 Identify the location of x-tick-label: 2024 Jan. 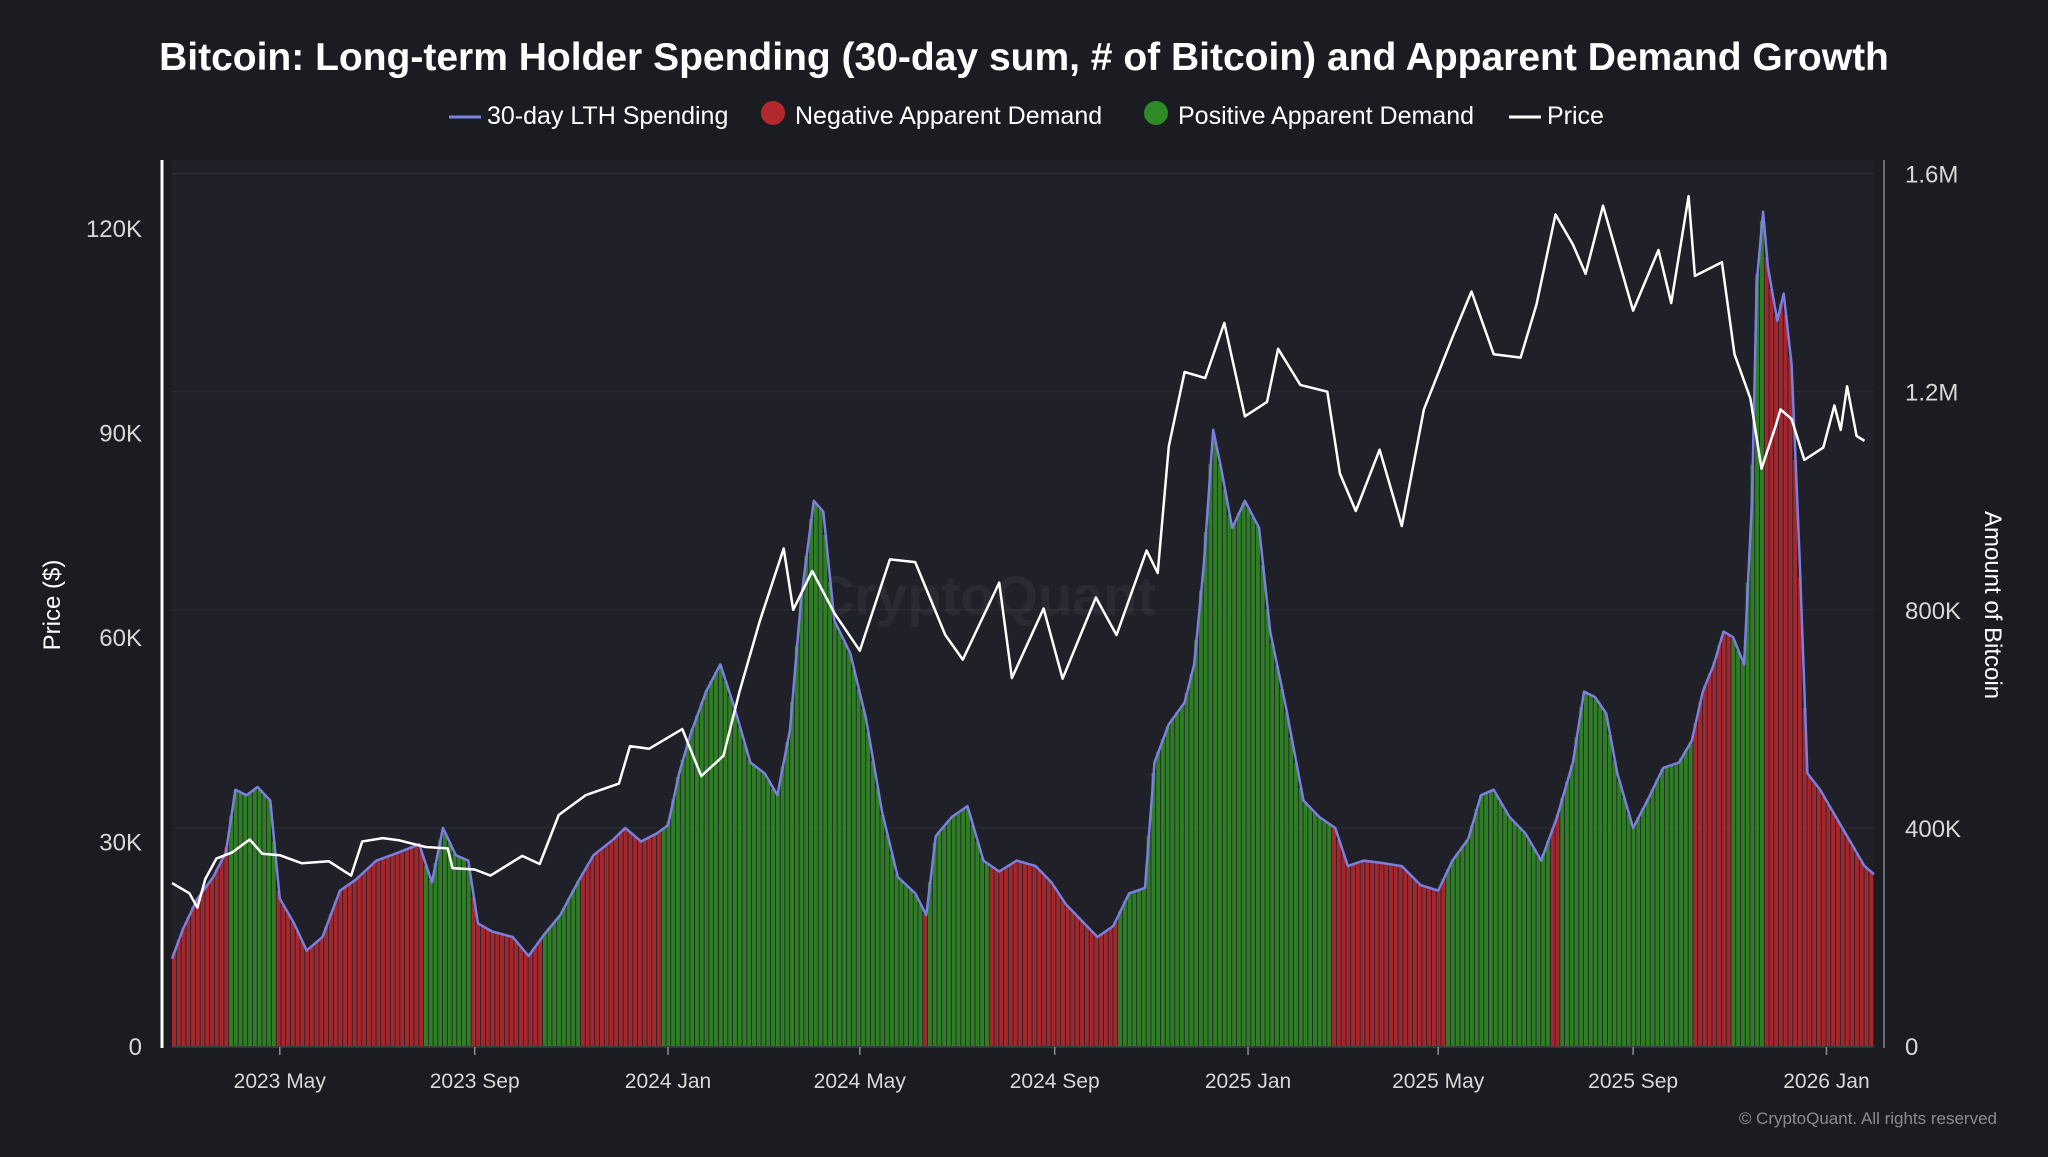
(668, 1081).